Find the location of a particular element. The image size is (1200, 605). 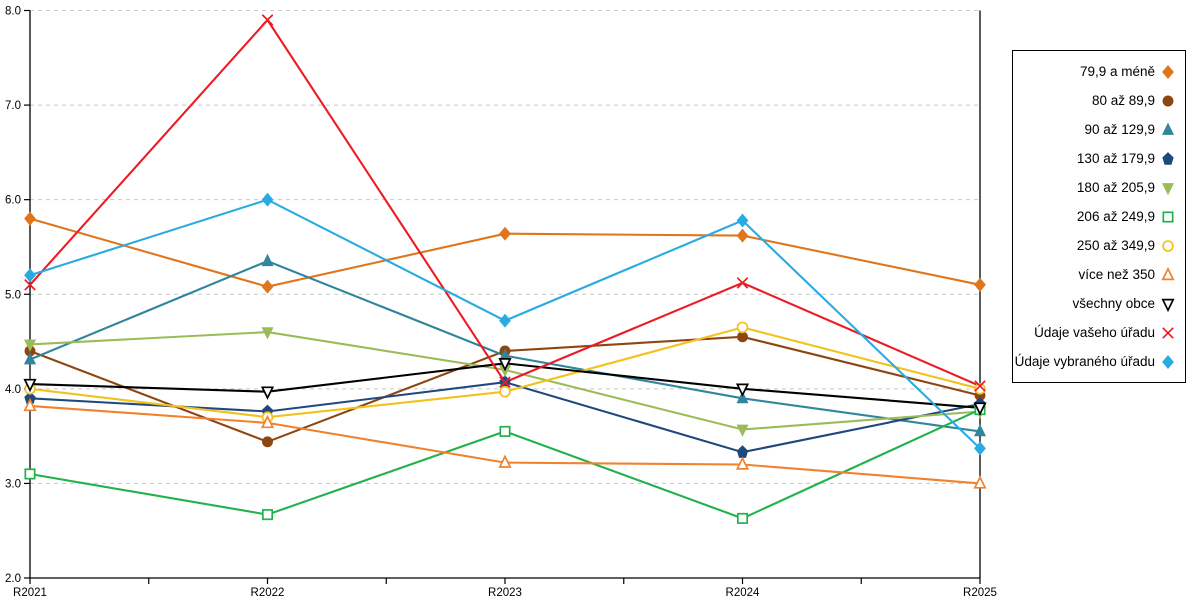

y-tick-label: 6.0 is located at coordinates (13, 201).